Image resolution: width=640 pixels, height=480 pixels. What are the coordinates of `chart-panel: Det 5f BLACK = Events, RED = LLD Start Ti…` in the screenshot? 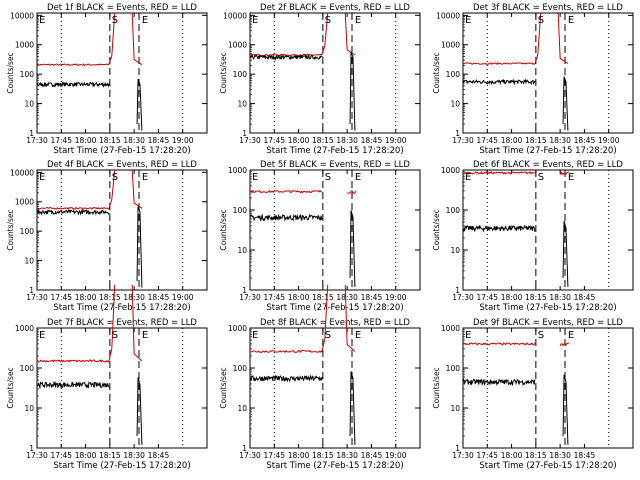 It's located at (320, 236).